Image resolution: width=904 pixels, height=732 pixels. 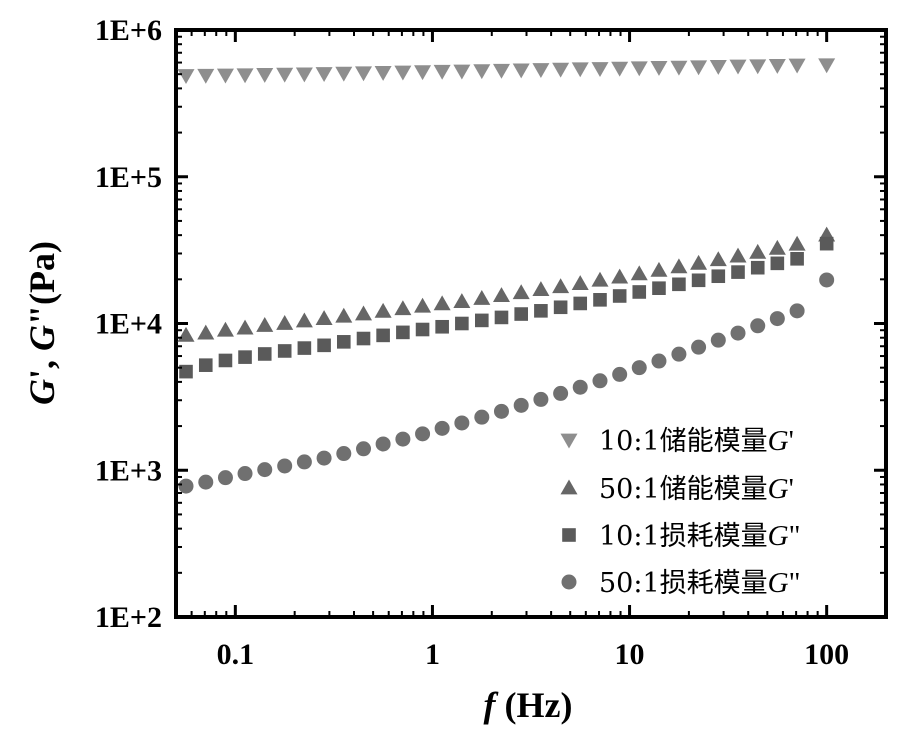 I want to click on legend-marker-square, so click(x=569, y=535).